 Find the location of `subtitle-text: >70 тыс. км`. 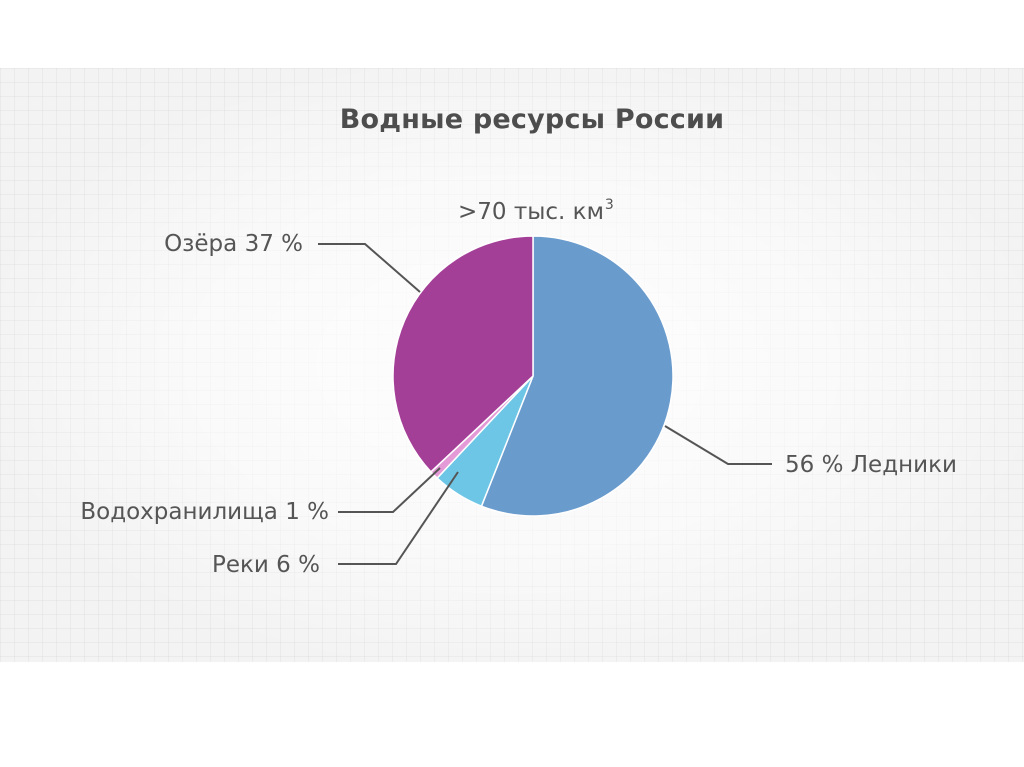

subtitle-text: >70 тыс. км is located at coordinates (531, 212).